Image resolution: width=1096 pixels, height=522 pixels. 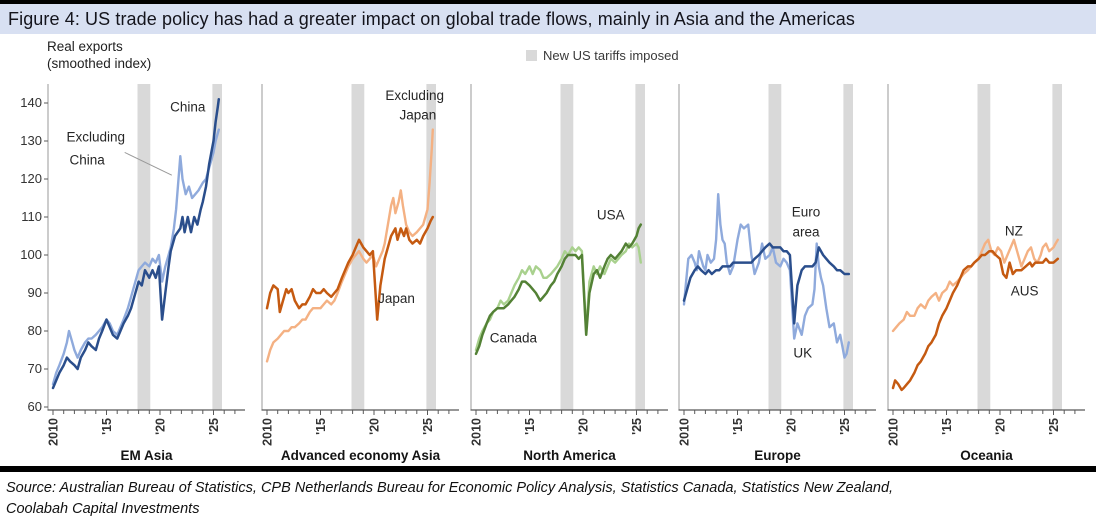 What do you see at coordinates (1025, 291) in the screenshot?
I see `series-annotation: AUS` at bounding box center [1025, 291].